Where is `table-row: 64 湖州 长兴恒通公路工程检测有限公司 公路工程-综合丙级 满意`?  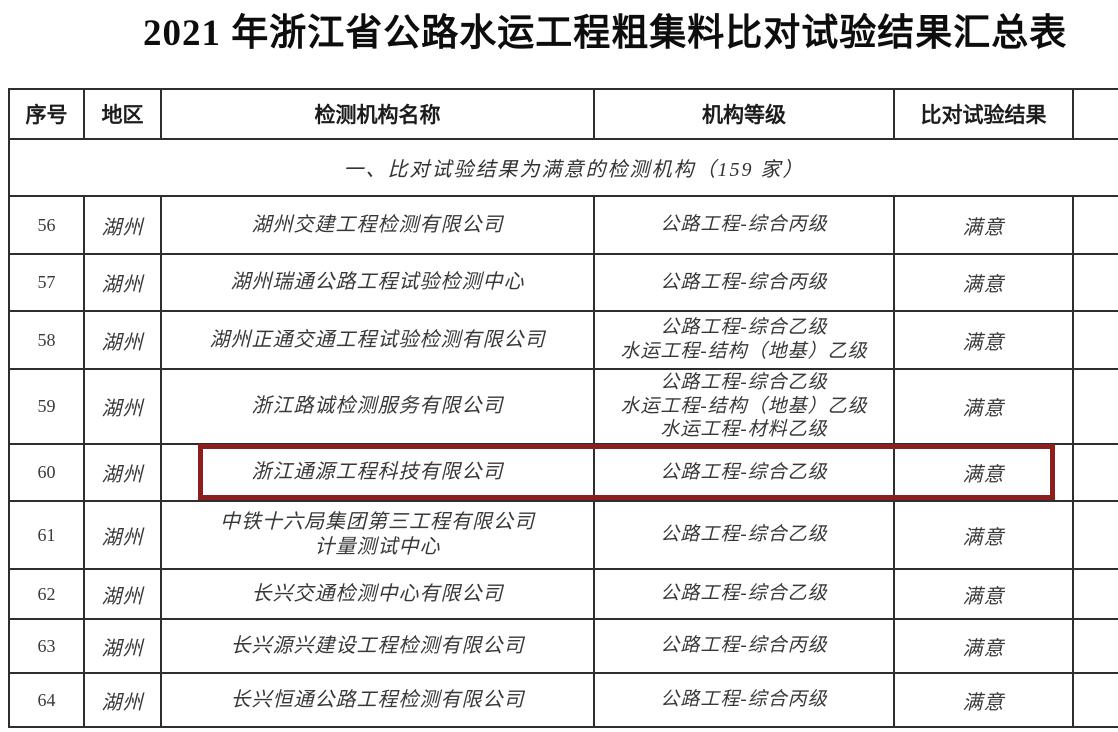 table-row: 64 湖州 长兴恒通公路工程检测有限公司 公路工程-综合丙级 满意 is located at coordinates (563, 700).